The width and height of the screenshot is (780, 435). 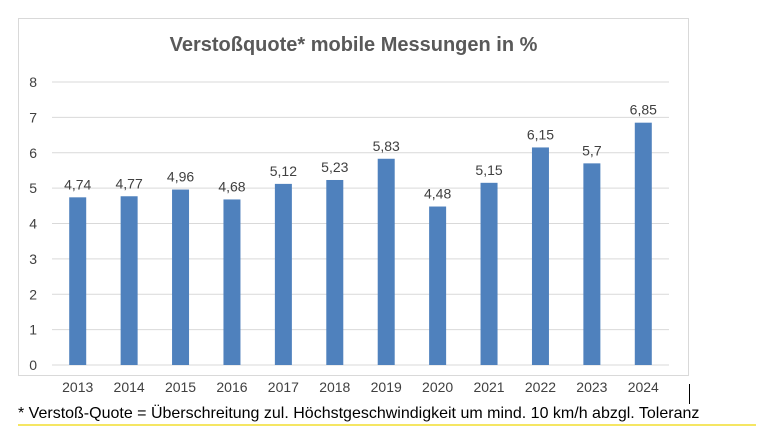 What do you see at coordinates (643, 387) in the screenshot?
I see `x-tick-label: 2024` at bounding box center [643, 387].